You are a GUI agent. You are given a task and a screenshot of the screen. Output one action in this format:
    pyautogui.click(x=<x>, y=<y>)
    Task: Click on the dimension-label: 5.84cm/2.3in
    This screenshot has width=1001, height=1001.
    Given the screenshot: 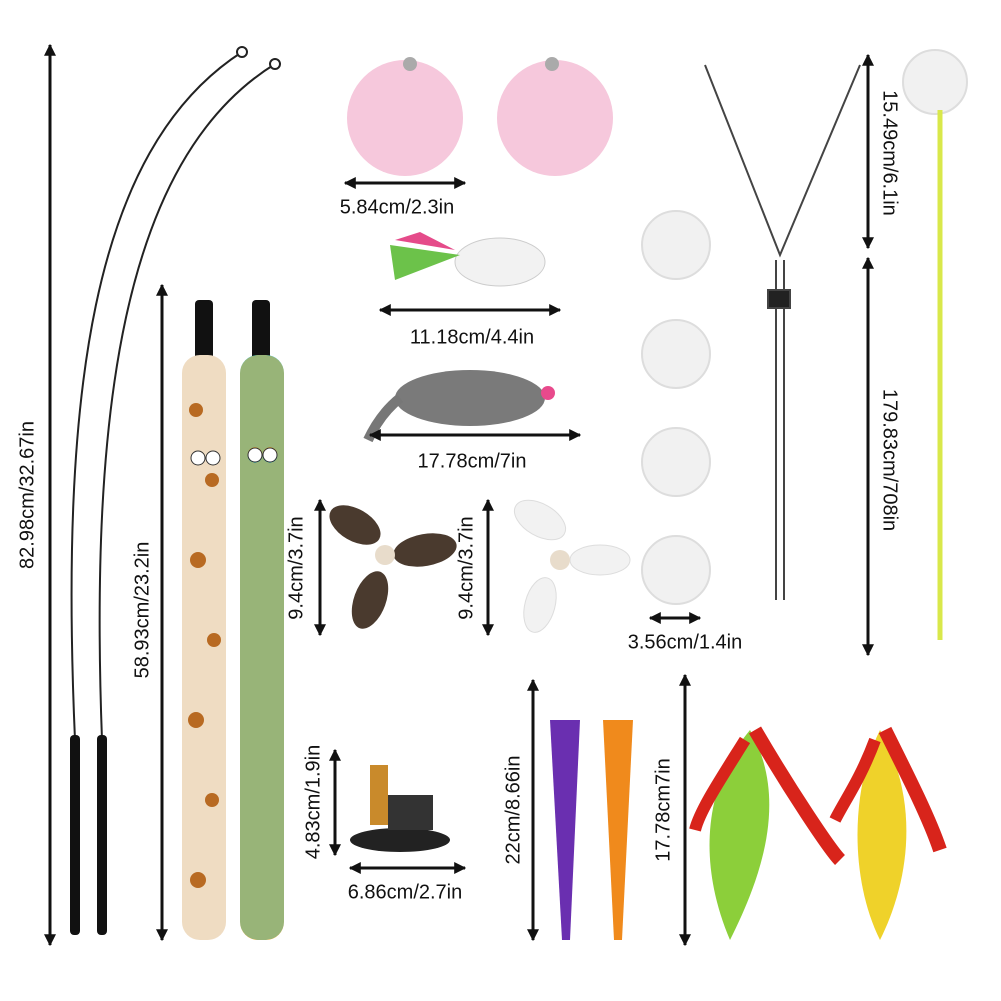 What is the action you would take?
    pyautogui.click(x=397, y=207)
    